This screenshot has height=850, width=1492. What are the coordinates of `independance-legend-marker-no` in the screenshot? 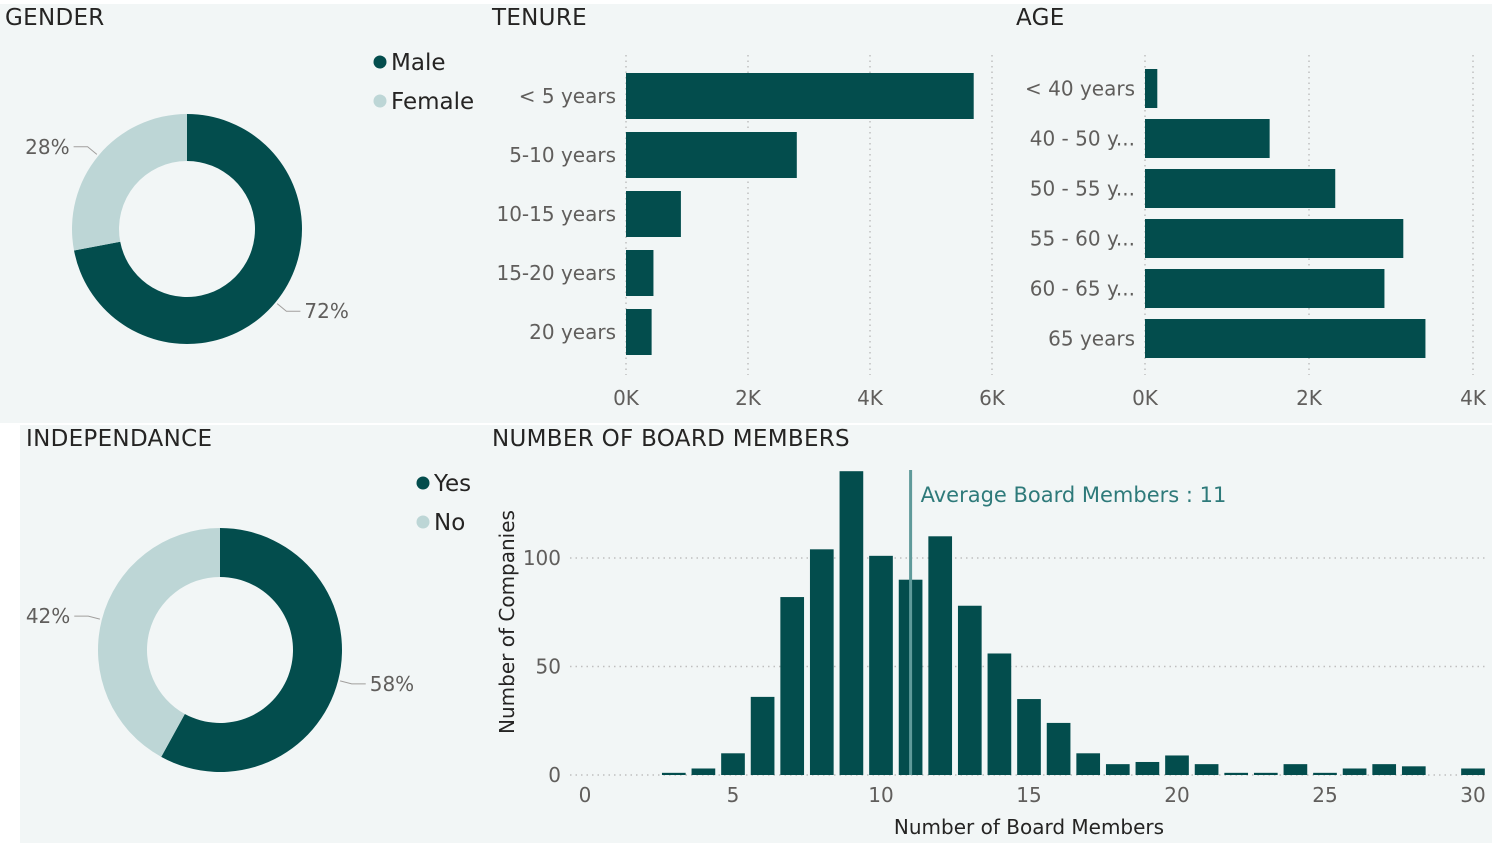 It's located at (423, 522).